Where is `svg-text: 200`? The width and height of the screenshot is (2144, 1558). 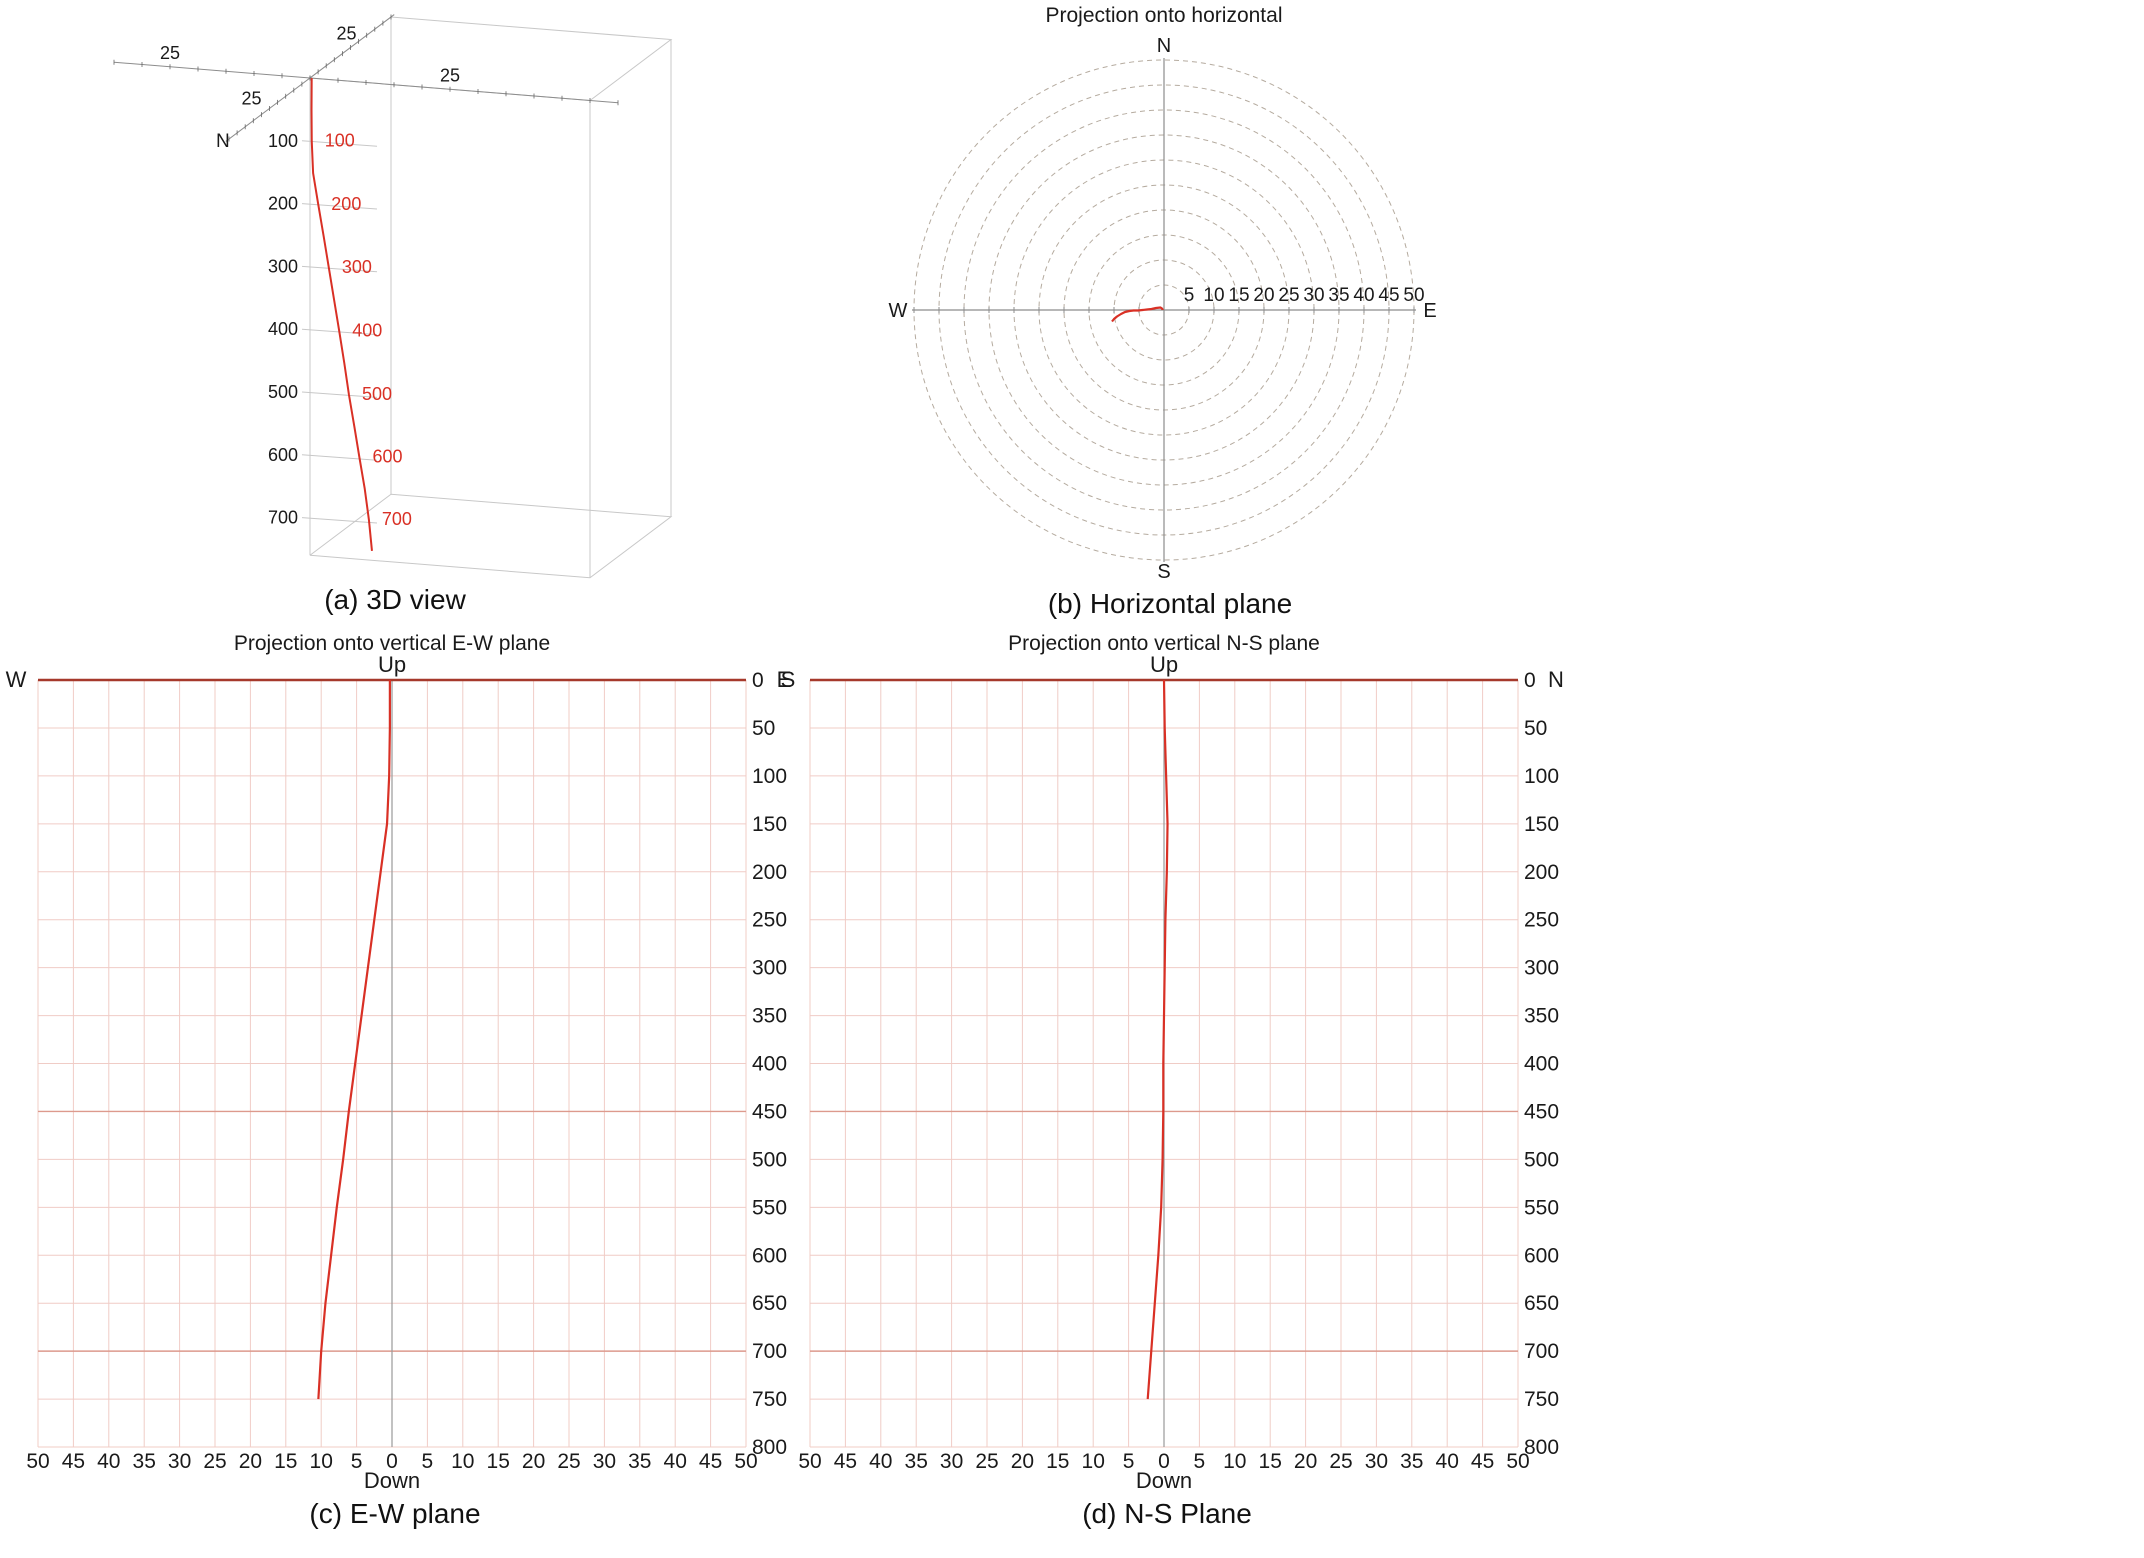 svg-text: 200 is located at coordinates (1541, 872).